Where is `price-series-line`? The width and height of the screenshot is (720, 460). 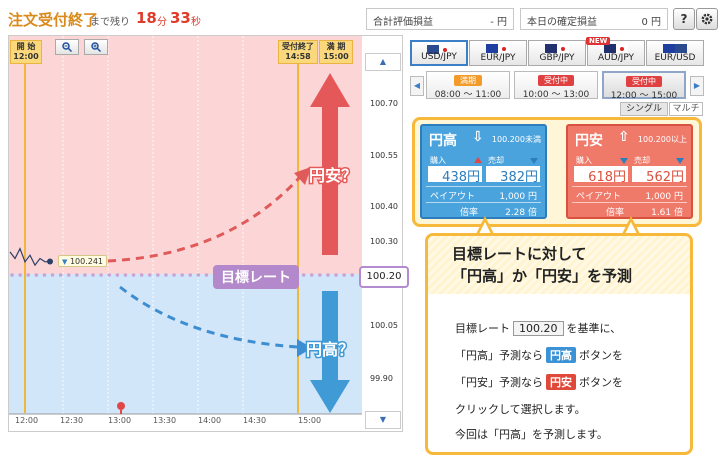 price-series-line is located at coordinates (30, 257).